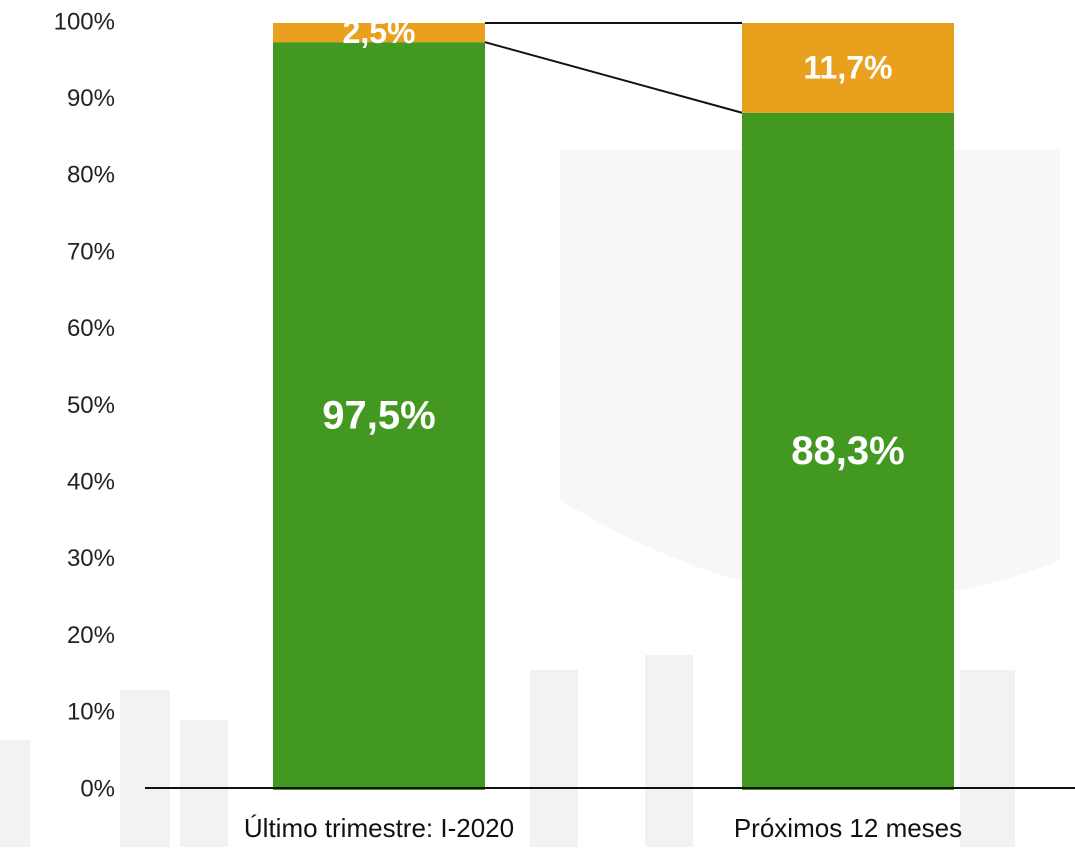 The height and width of the screenshot is (852, 1075). I want to click on y-tick-label: 50%, so click(91, 405).